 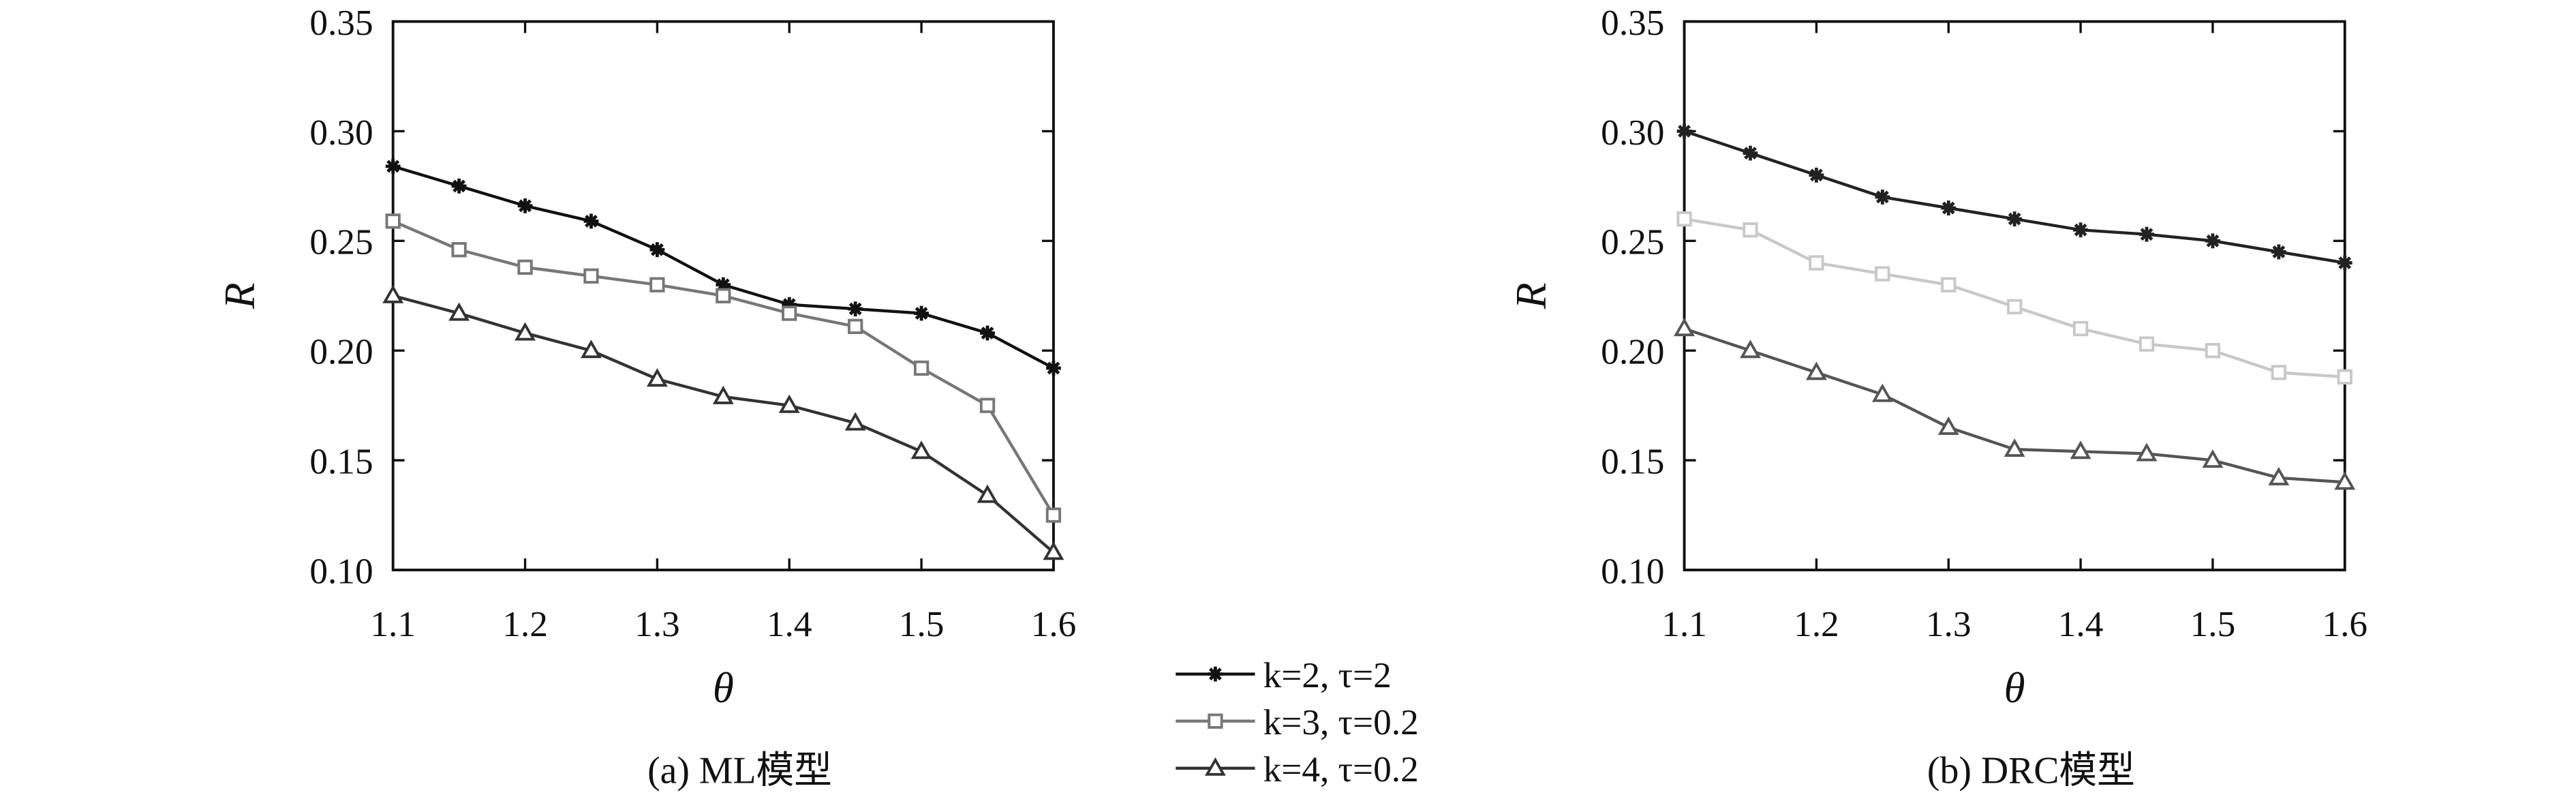 I want to click on legend-label: k=3, τ=0.2, so click(x=1341, y=722).